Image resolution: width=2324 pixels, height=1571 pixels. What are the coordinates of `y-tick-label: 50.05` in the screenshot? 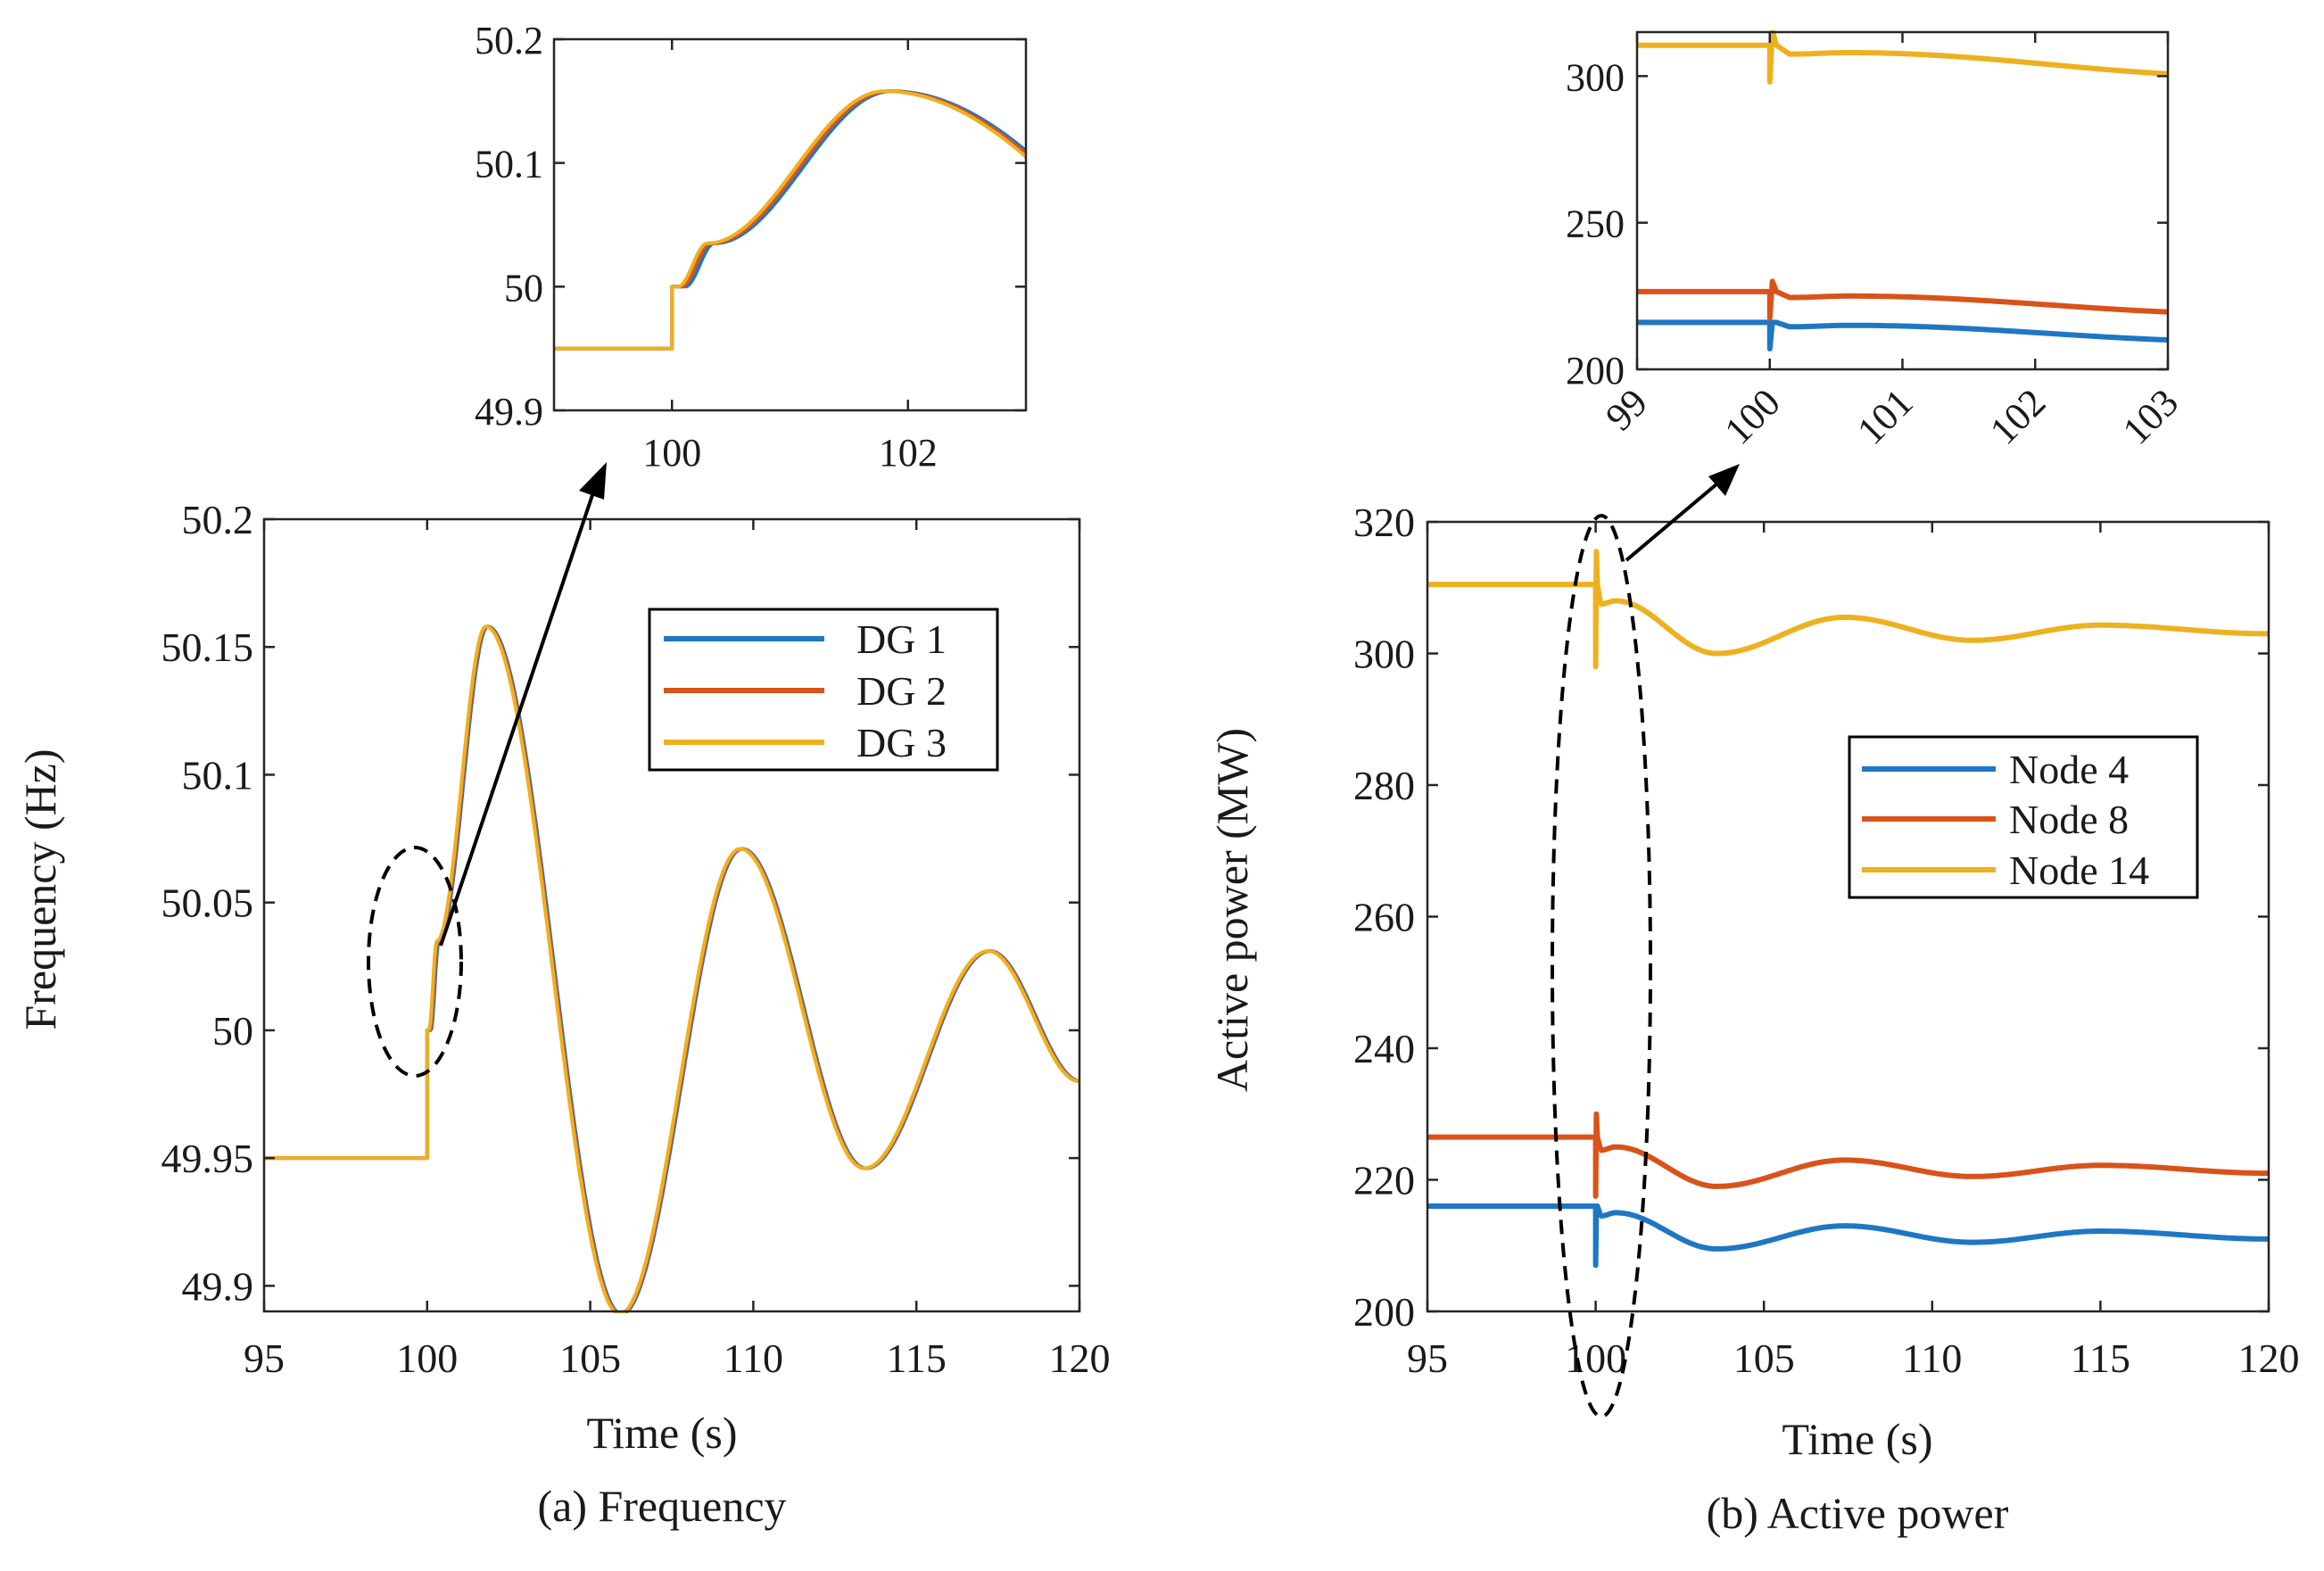 It's located at (208, 904).